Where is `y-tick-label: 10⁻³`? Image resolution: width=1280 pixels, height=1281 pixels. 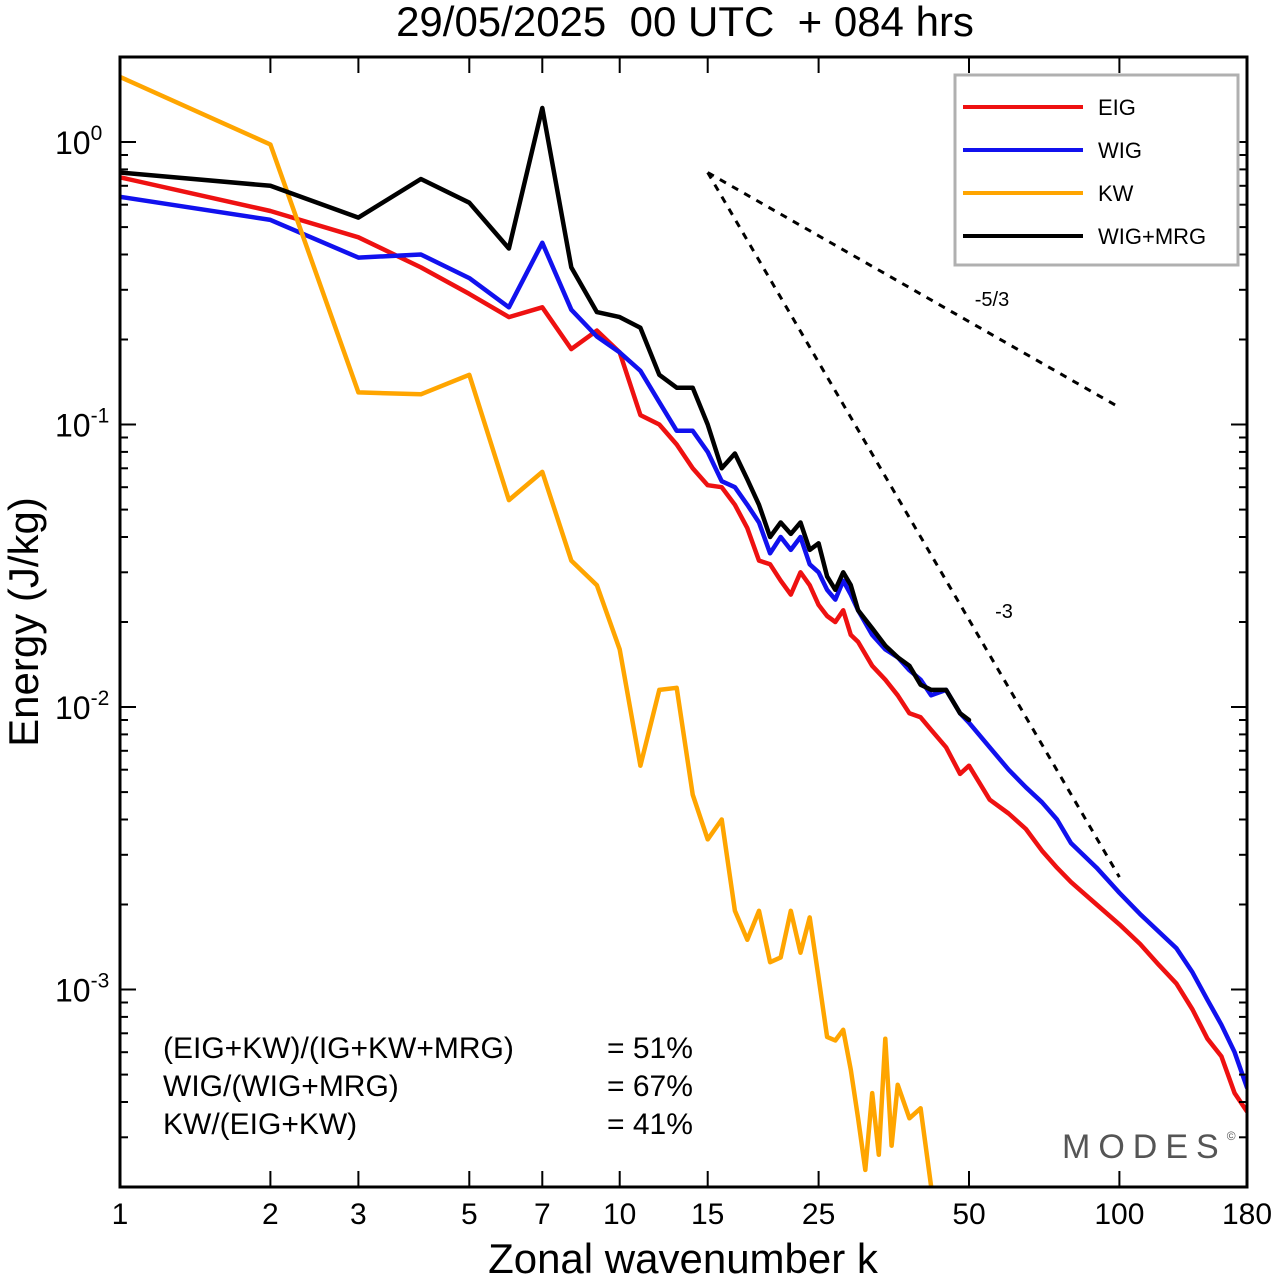 y-tick-label: 10⁻³ is located at coordinates (82, 989).